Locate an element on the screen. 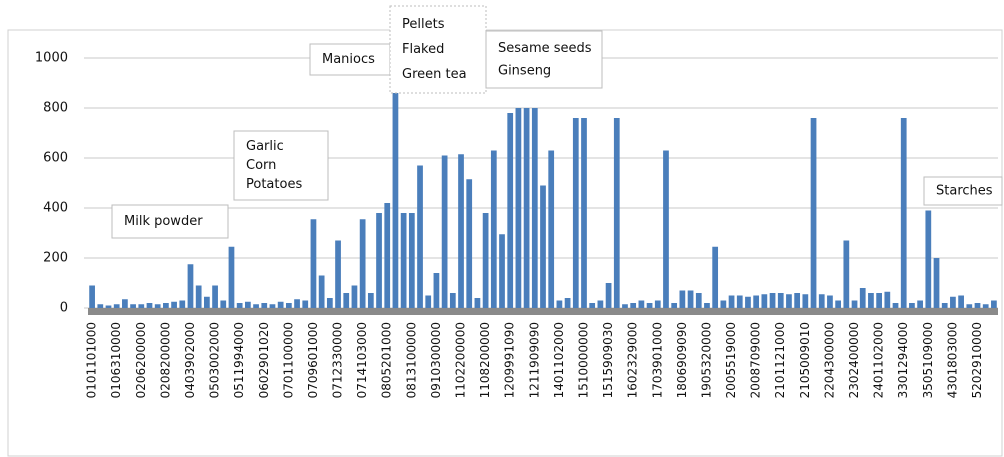  x-tick-label: 1703901000 is located at coordinates (657, 360).